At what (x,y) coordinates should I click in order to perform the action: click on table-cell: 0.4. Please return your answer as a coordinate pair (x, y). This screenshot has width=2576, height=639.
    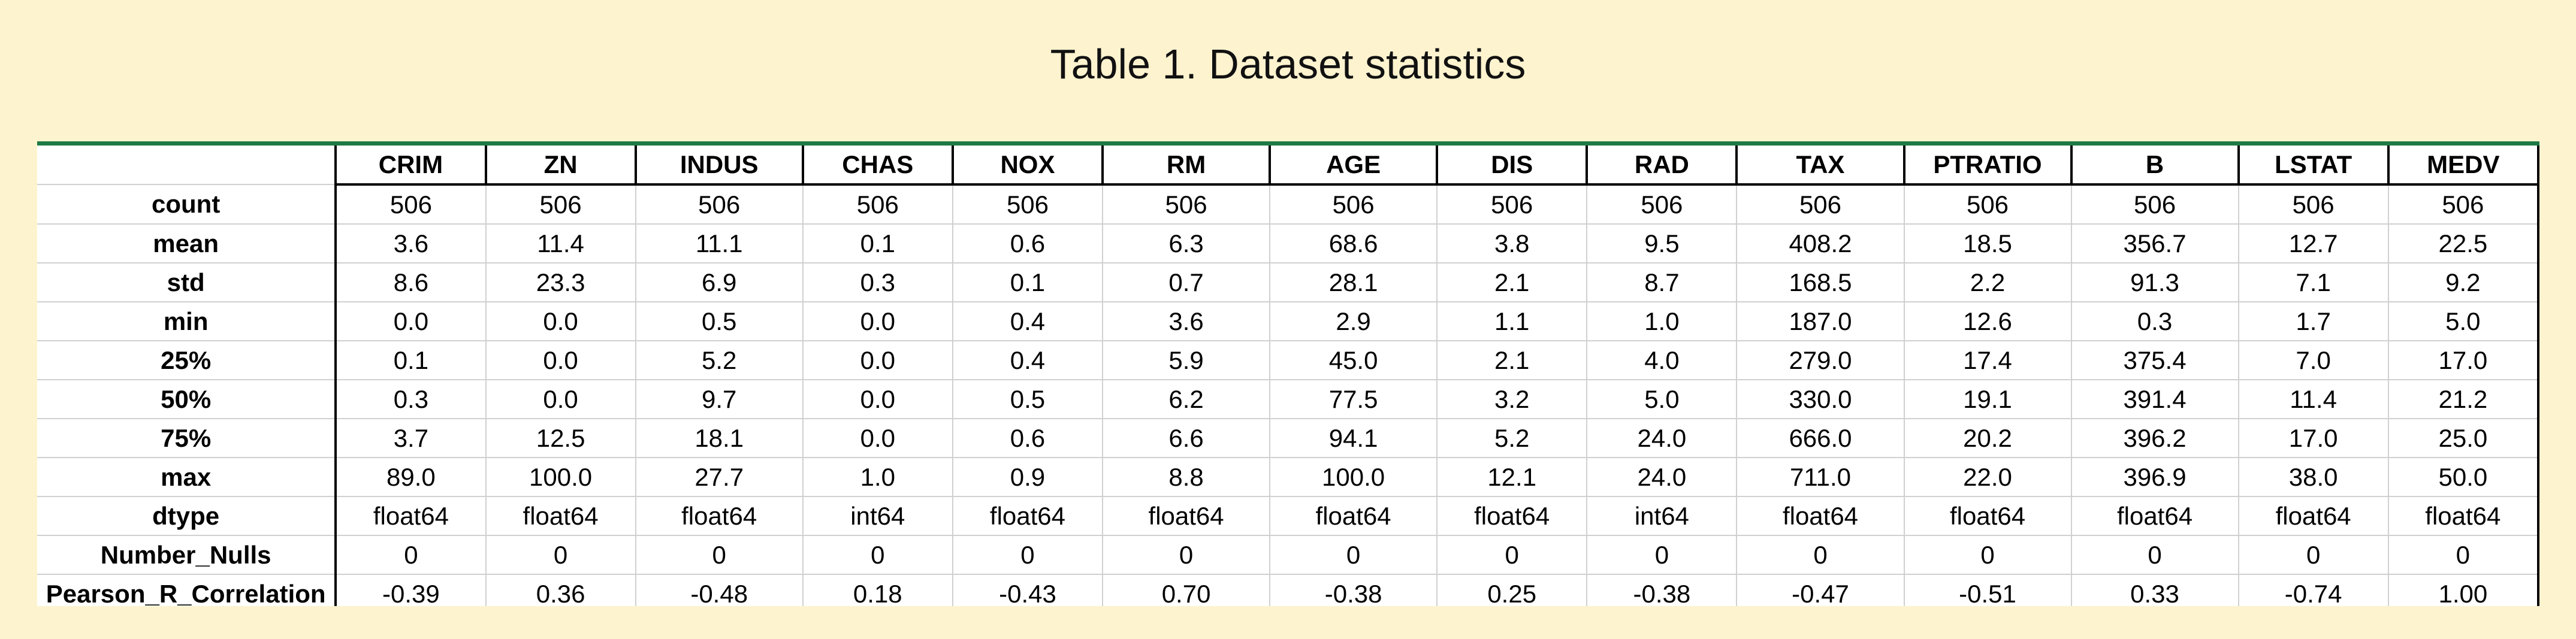
    Looking at the image, I should click on (1028, 360).